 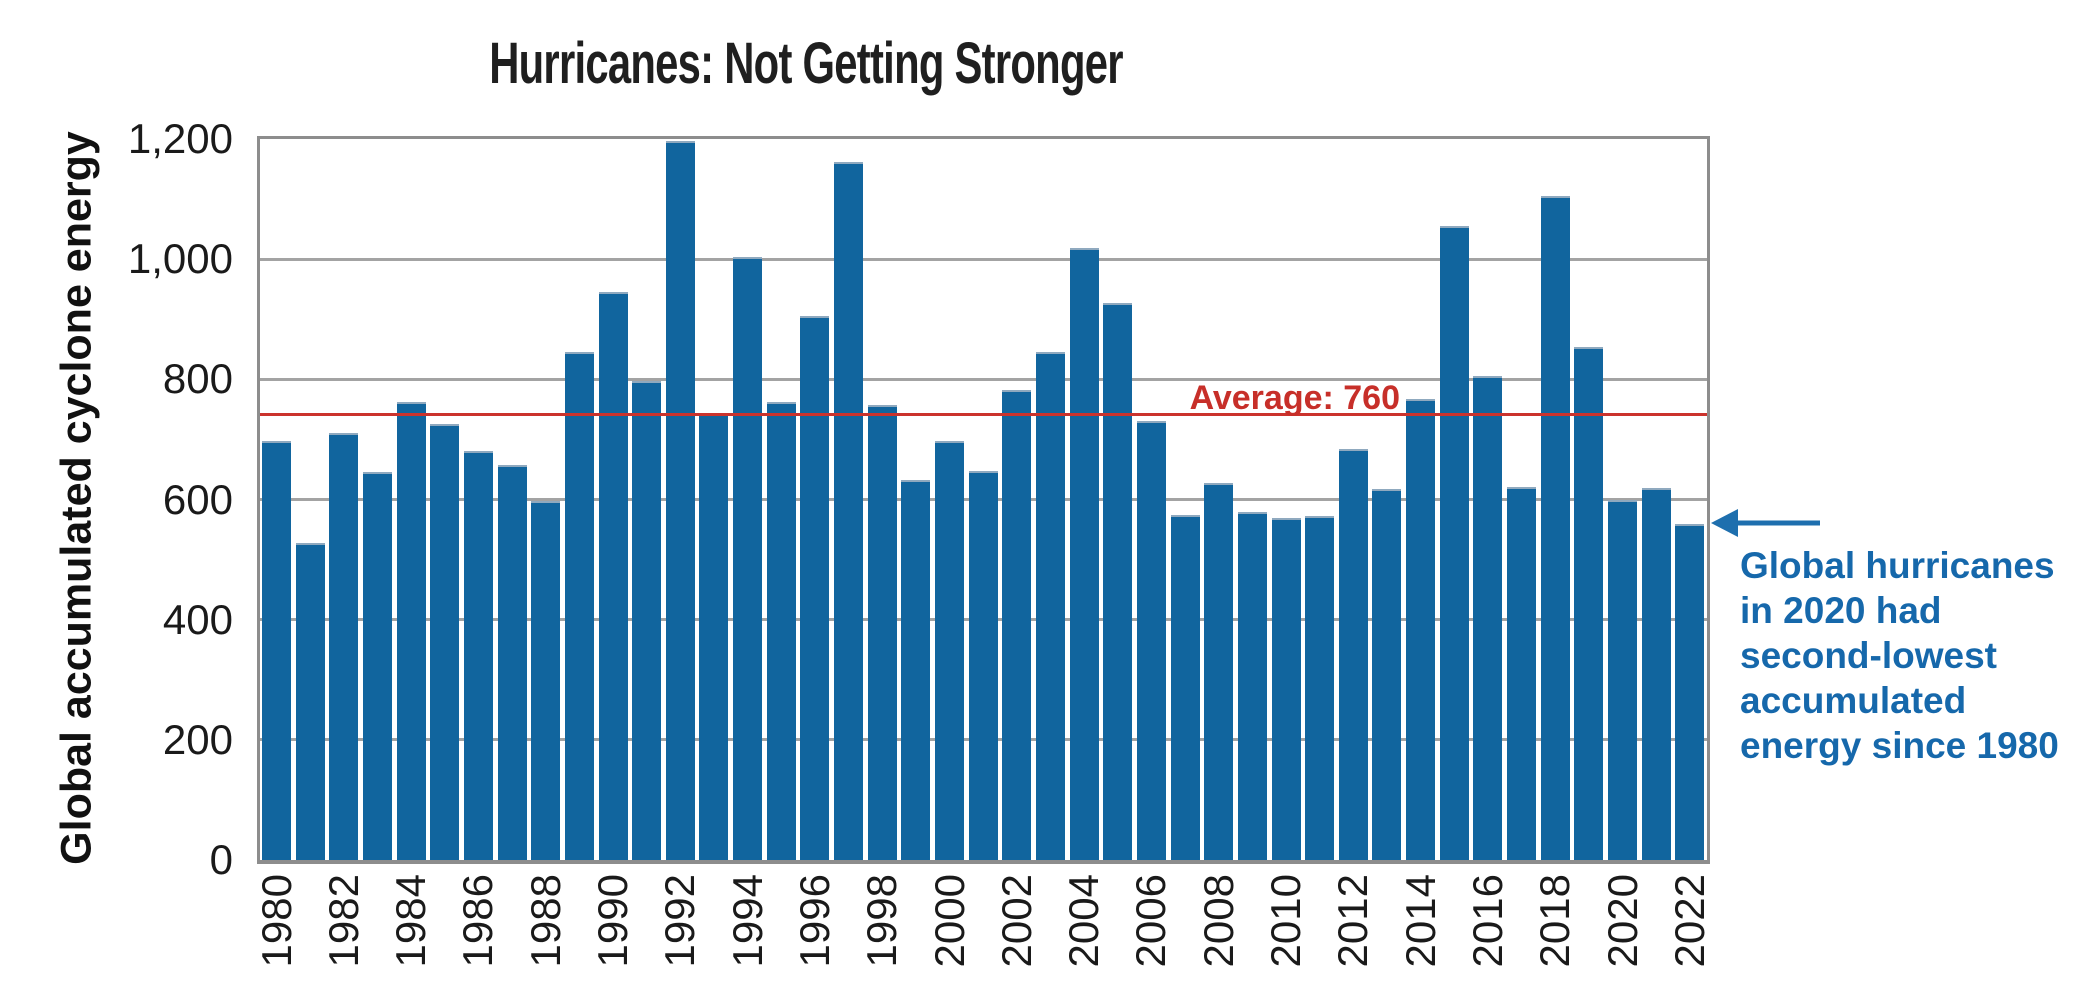 I want to click on x-tick-label-2006: 2006, so click(x=1151, y=921).